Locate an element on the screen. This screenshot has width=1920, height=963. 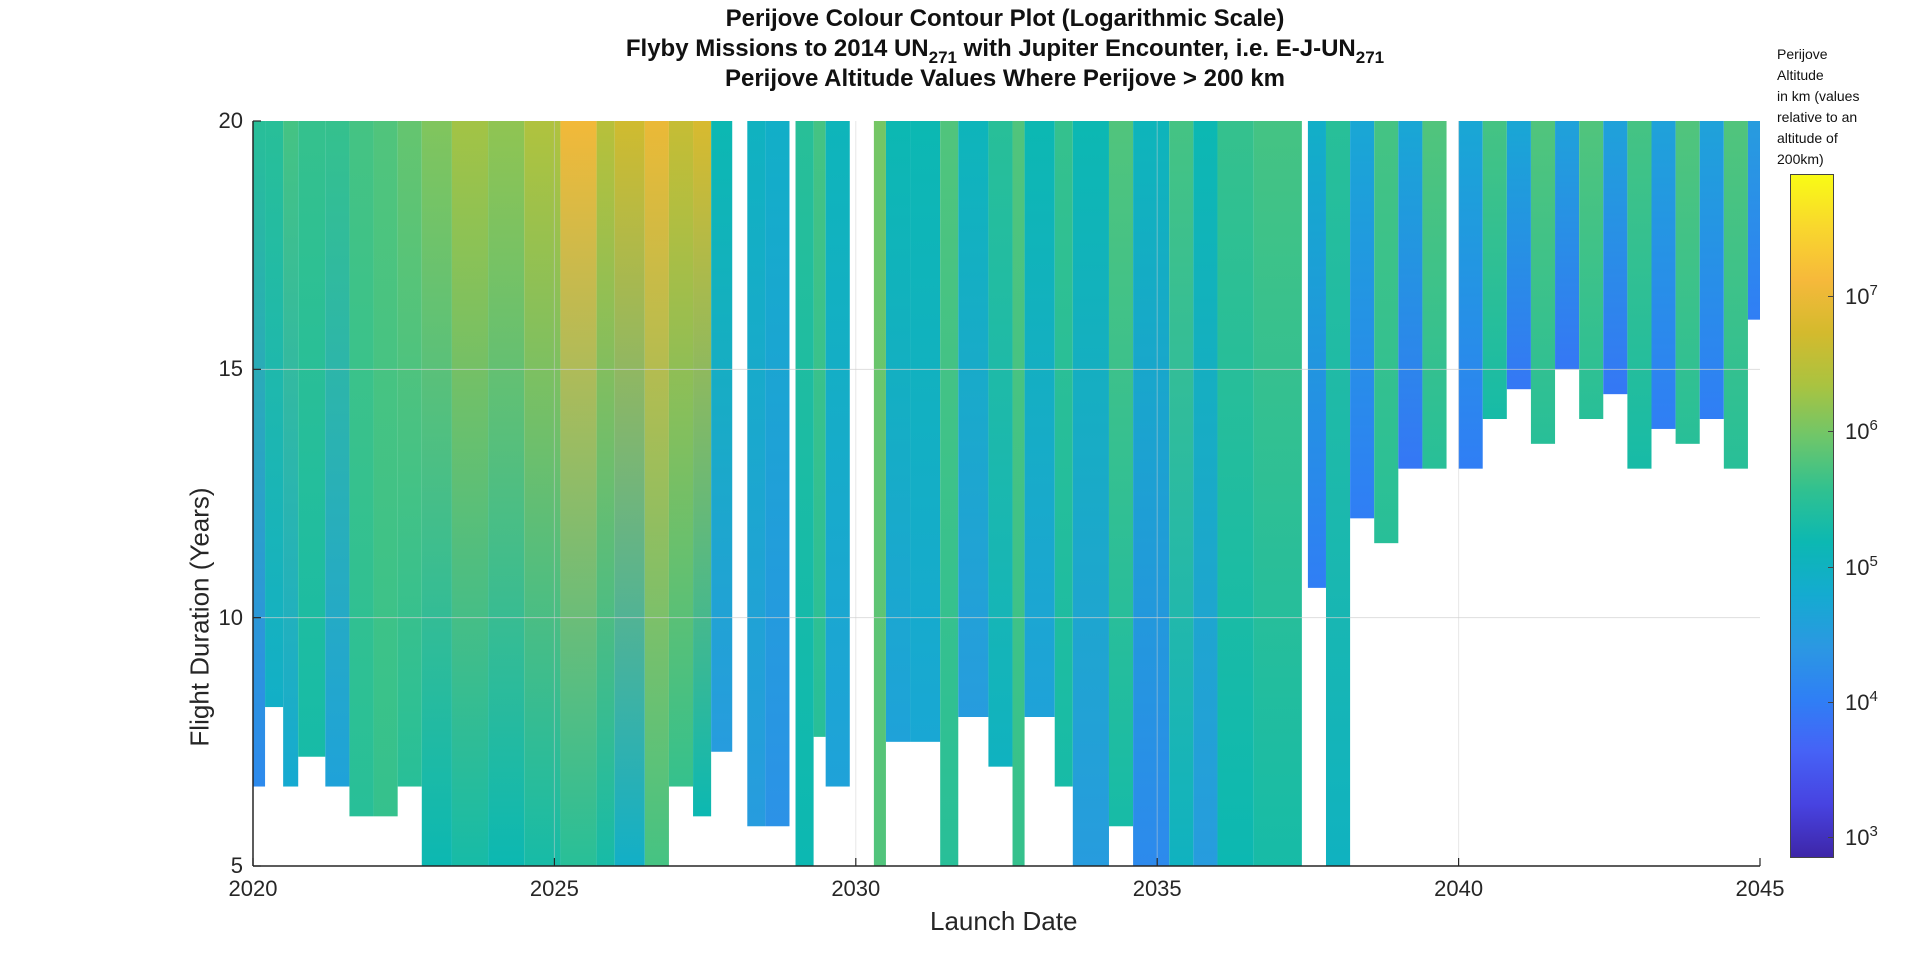
y-tick-label: 5 is located at coordinates (236, 865).